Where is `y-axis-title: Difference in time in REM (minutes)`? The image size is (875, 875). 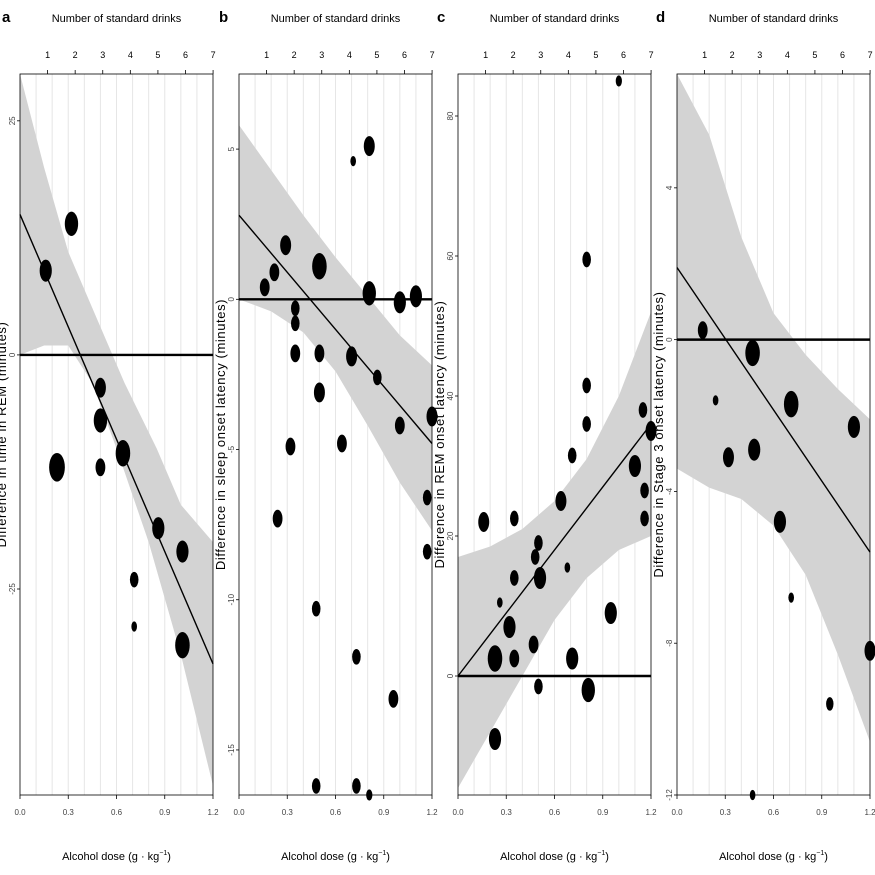
y-axis-title: Difference in time in REM (minutes) is located at coordinates (4, 435).